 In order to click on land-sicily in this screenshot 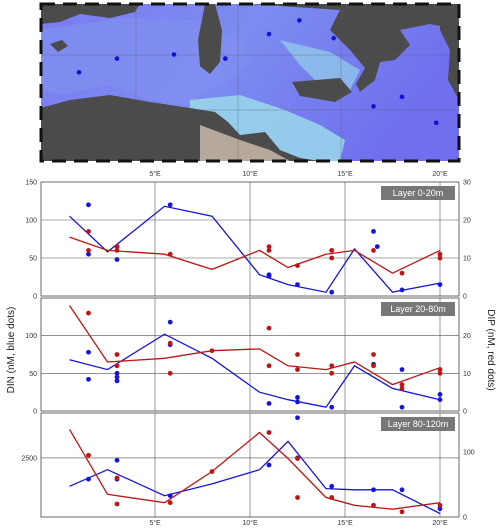, I will do `click(322, 90)`.